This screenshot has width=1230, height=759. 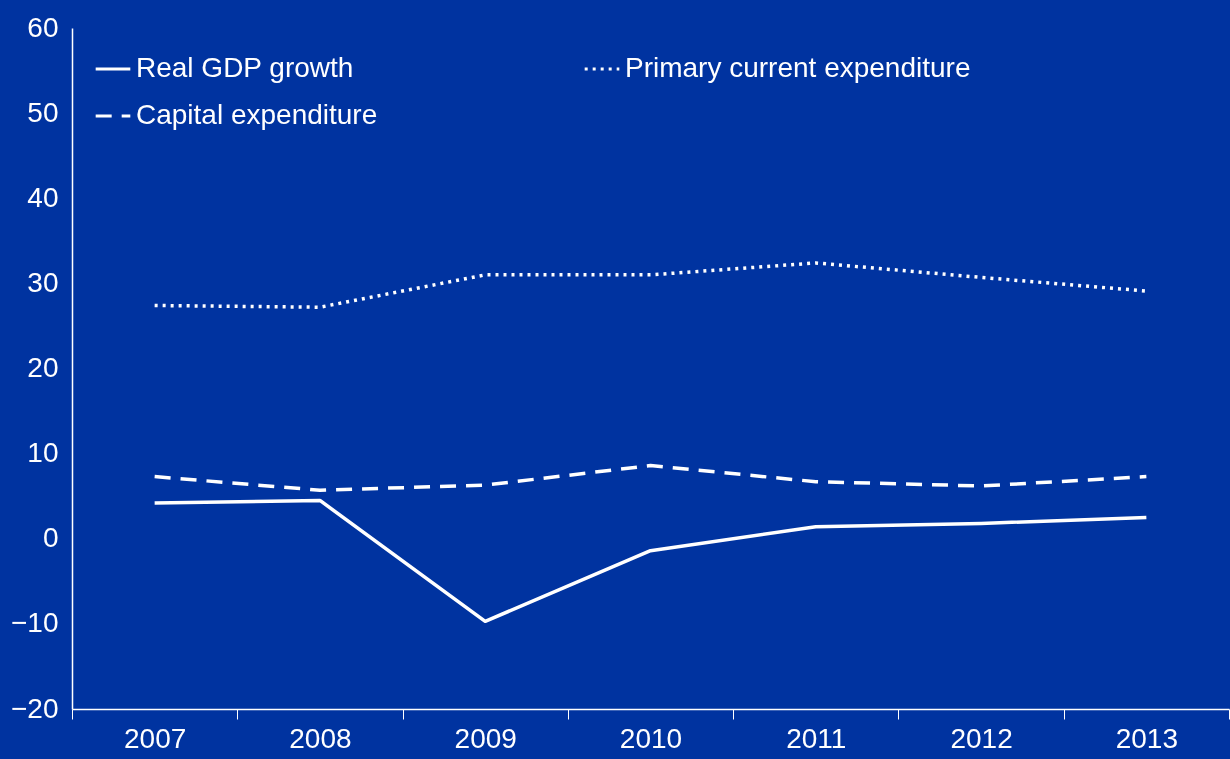 I want to click on y-tick-label: 10, so click(x=43, y=453).